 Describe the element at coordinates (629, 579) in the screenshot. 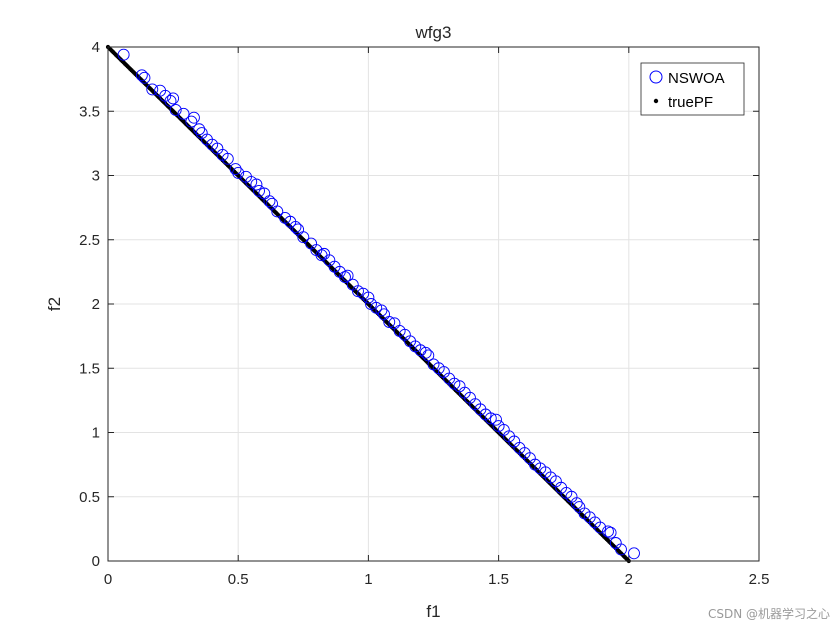

I see `x-tick-label: 2` at that location.